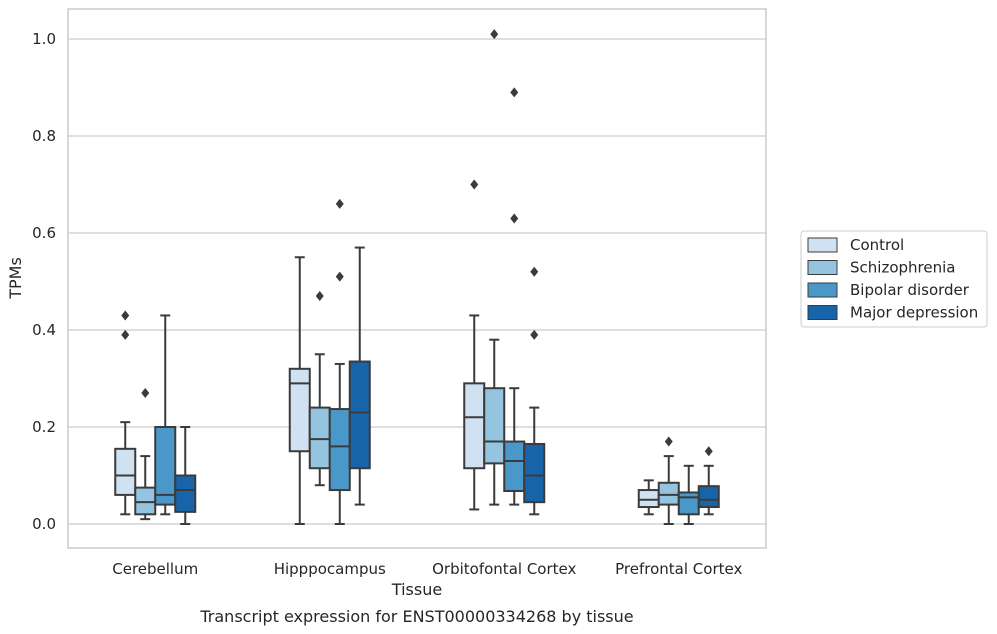  I want to click on x-axis-label: Tissue, so click(416, 589).